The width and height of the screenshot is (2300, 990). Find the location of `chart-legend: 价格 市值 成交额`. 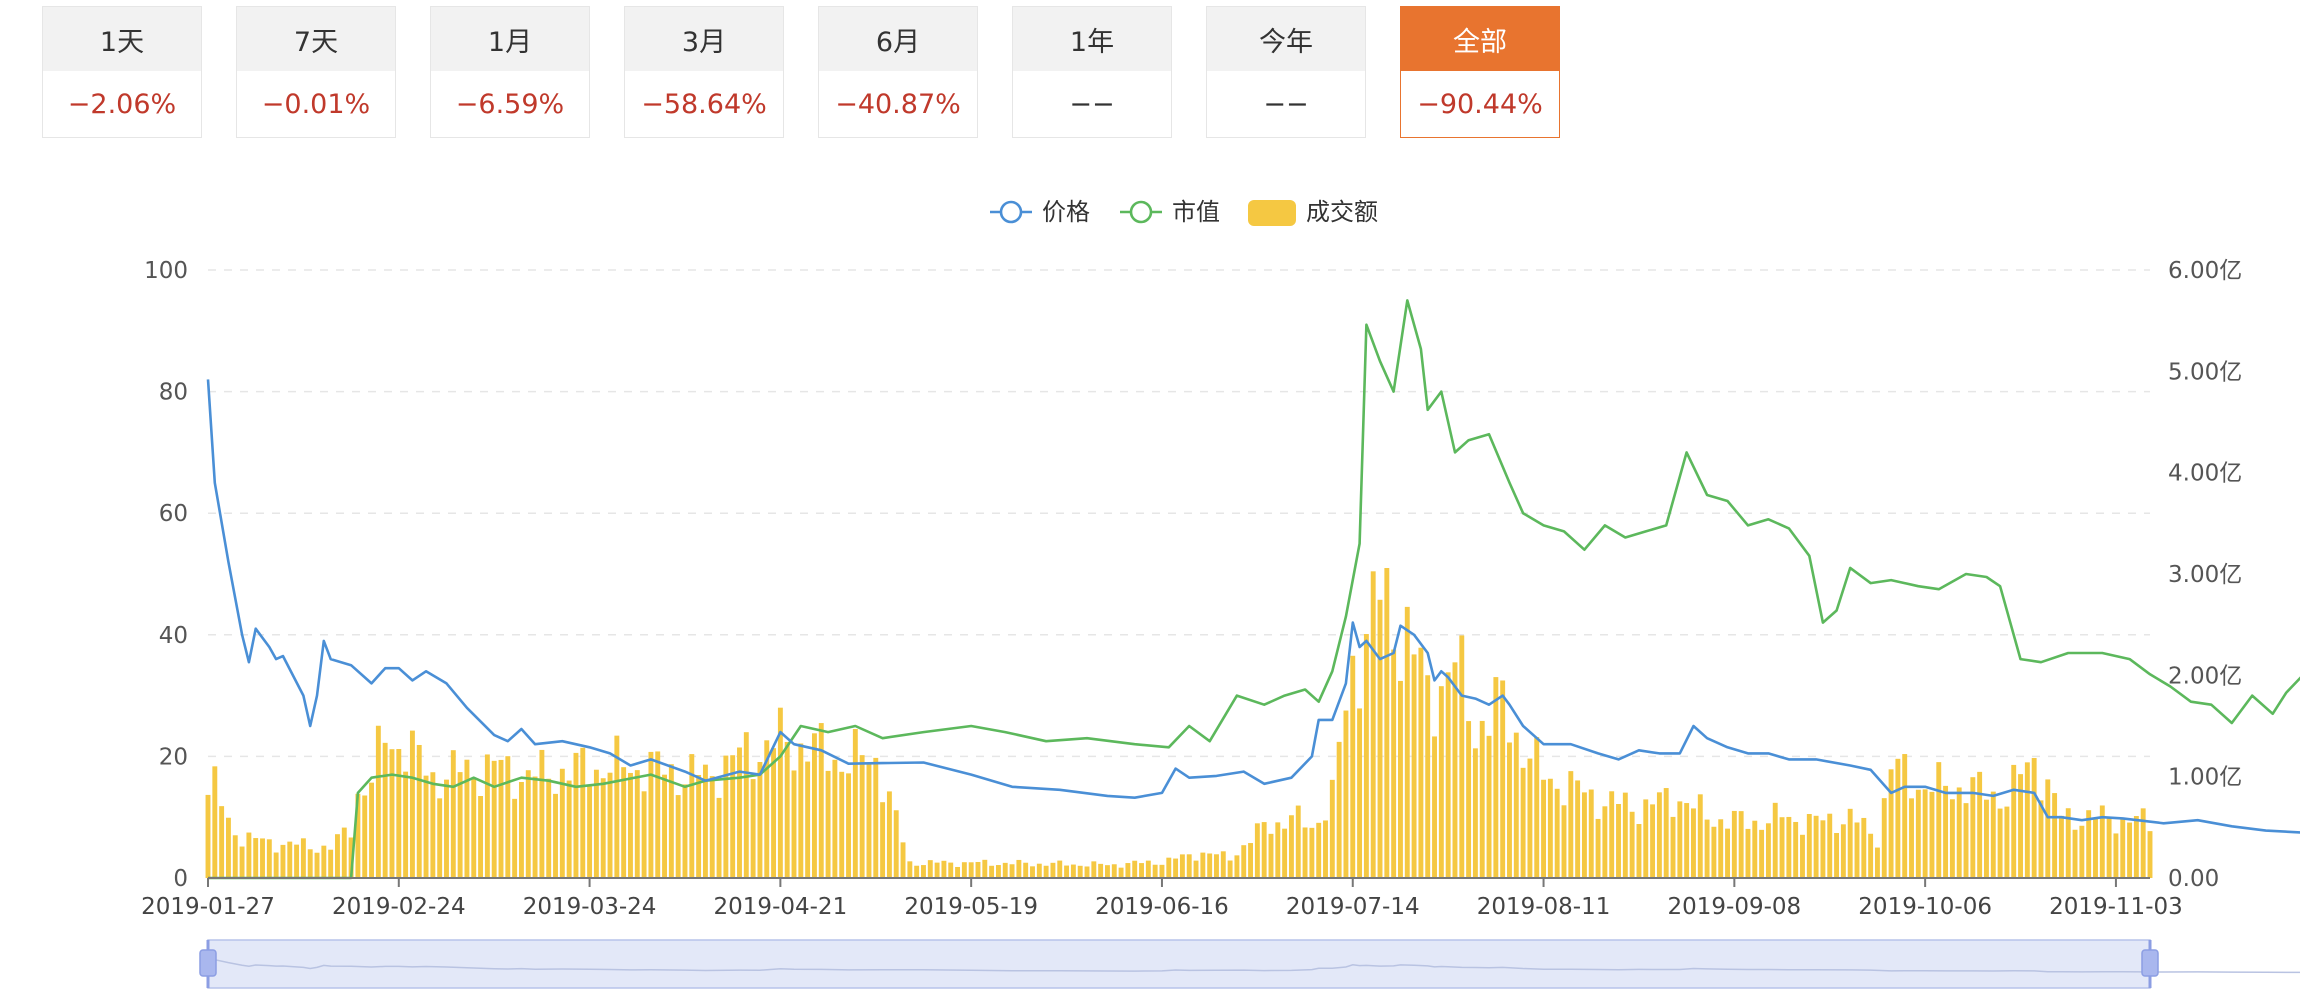

chart-legend: 价格 市值 成交额 is located at coordinates (1184, 212).